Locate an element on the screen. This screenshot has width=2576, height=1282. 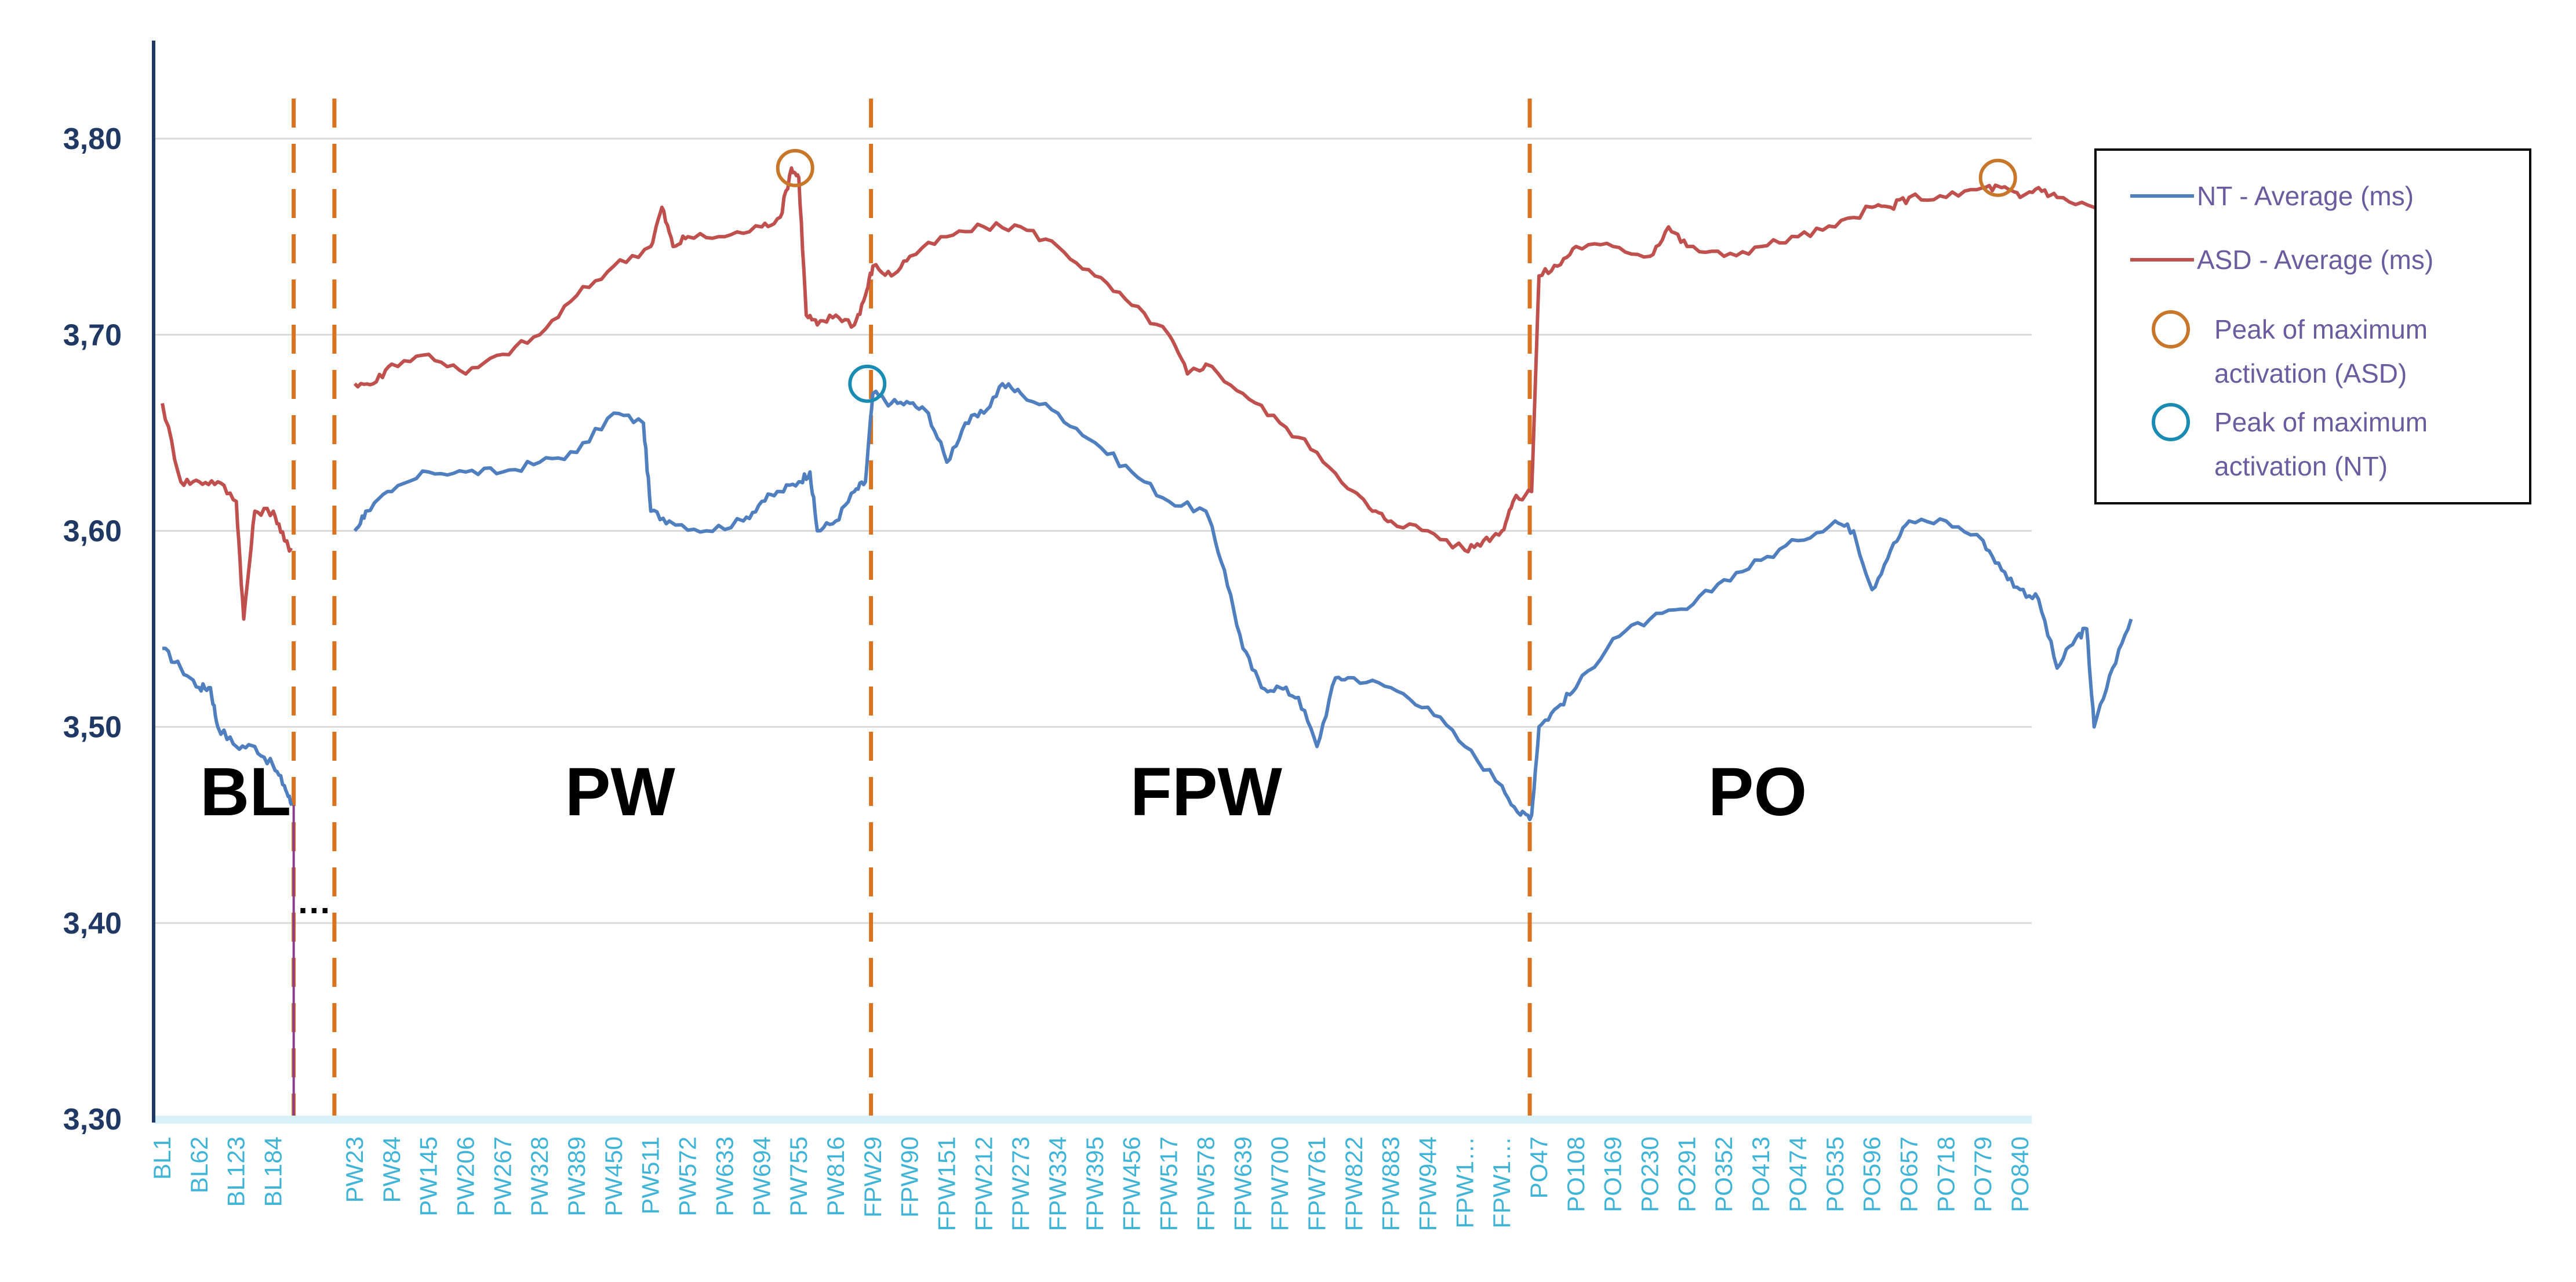
x-tick-label: FPW334 is located at coordinates (1057, 1183).